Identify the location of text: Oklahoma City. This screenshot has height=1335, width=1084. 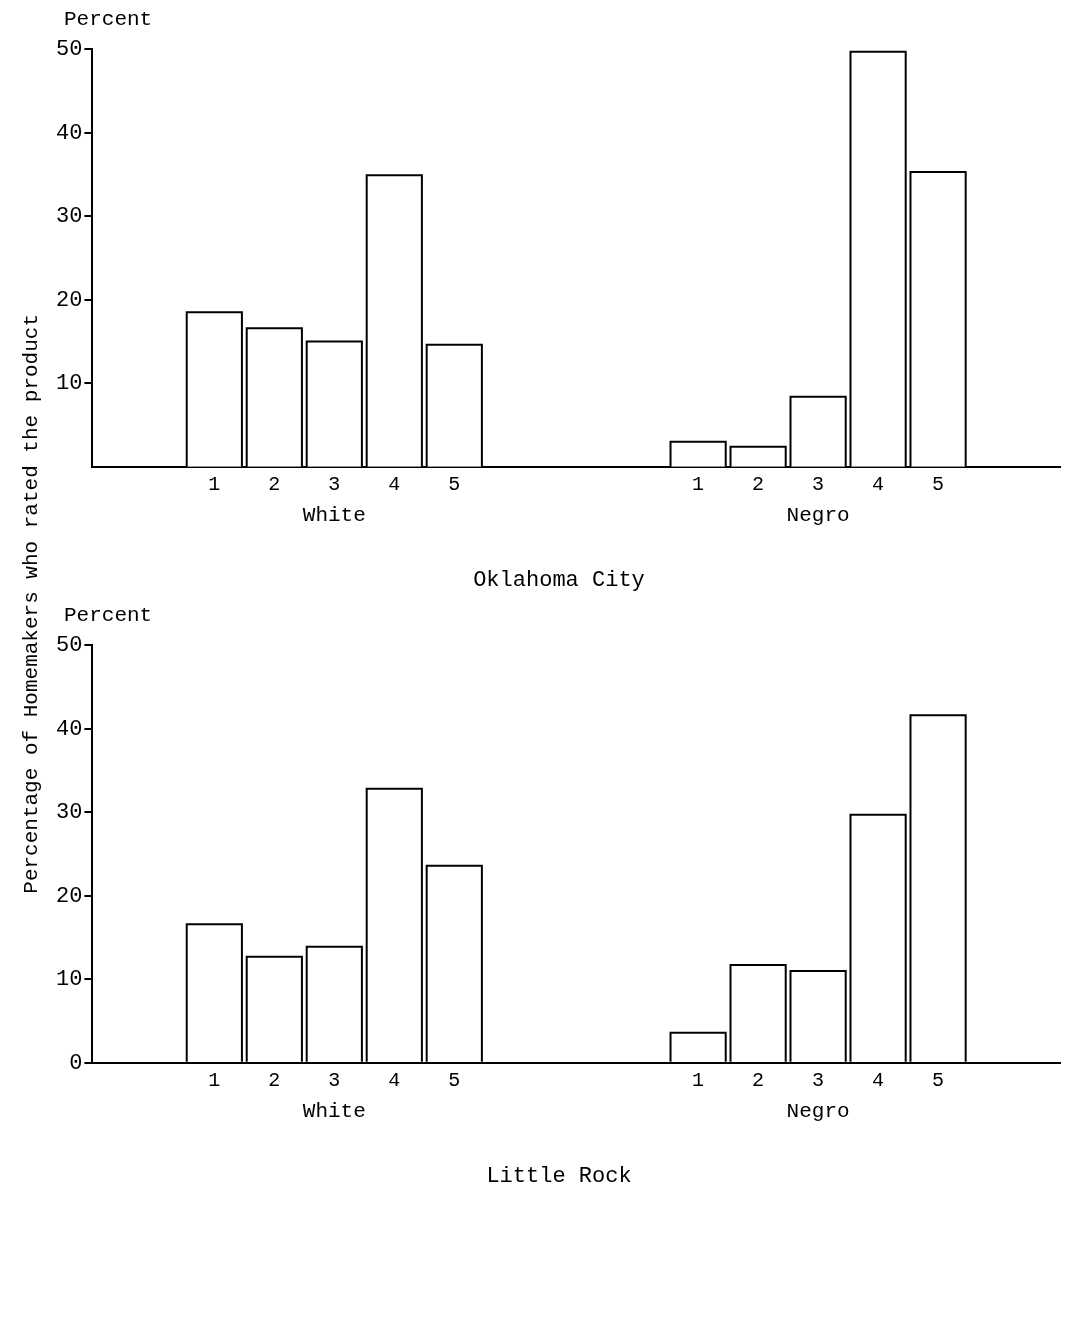
(559, 581).